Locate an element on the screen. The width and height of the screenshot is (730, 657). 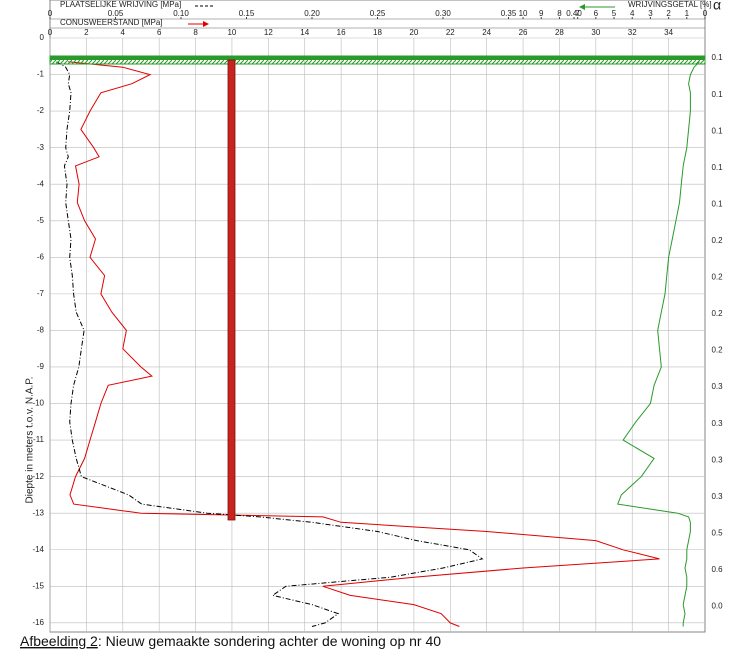
friction-tick-label: 0.40 is located at coordinates (574, 13).